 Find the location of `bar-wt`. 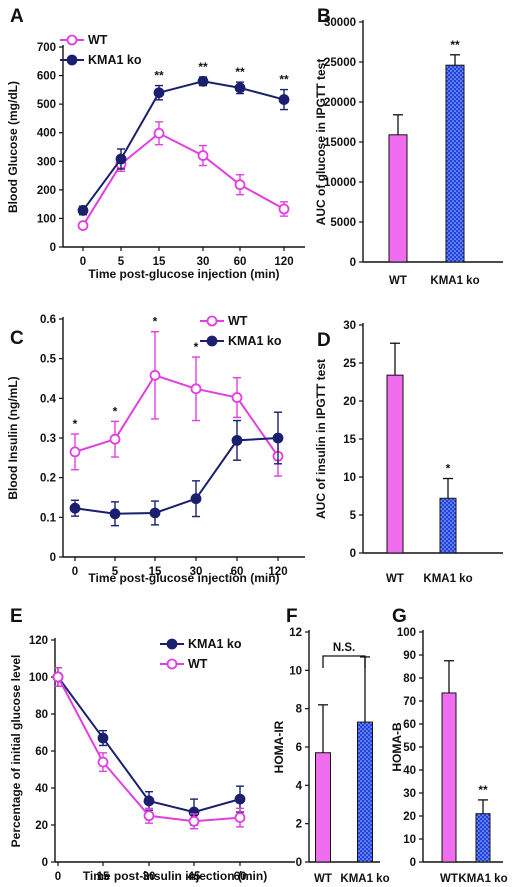

bar-wt is located at coordinates (449, 777).